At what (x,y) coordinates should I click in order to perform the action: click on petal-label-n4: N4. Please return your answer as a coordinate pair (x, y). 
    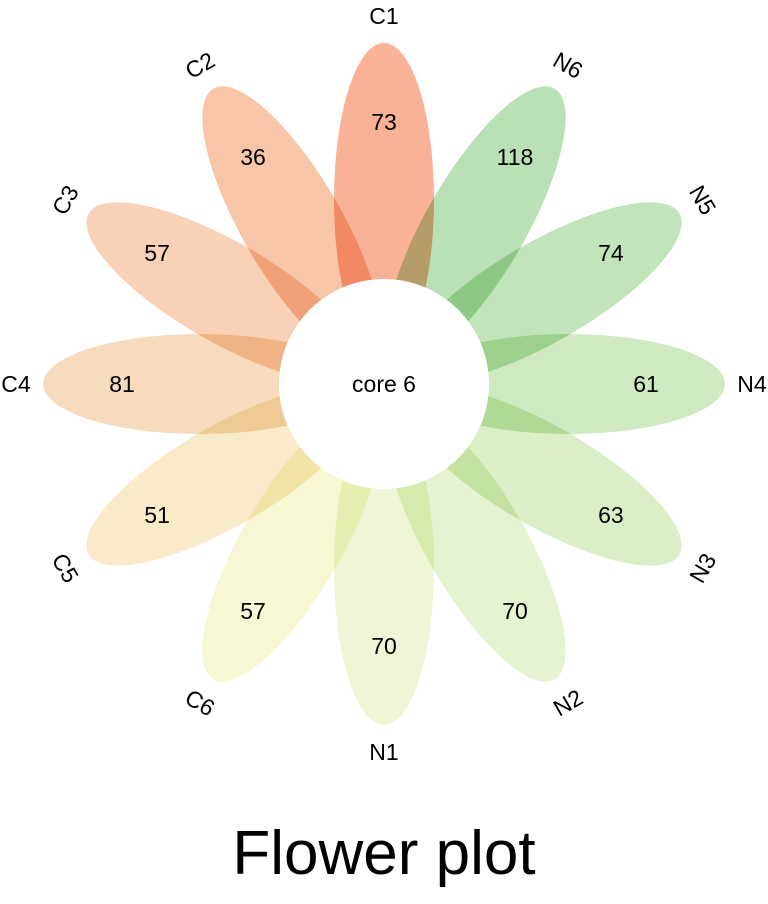
    Looking at the image, I should click on (752, 384).